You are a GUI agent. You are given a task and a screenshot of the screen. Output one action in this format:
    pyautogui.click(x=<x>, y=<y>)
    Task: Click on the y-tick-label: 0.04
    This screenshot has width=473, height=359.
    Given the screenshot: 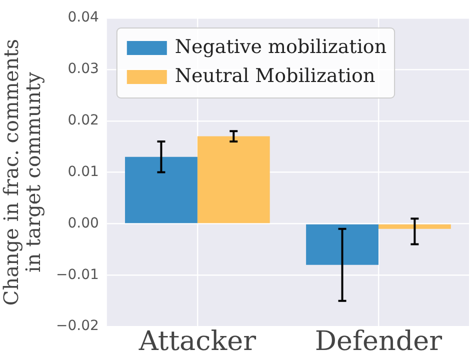 What is the action you would take?
    pyautogui.click(x=83, y=18)
    